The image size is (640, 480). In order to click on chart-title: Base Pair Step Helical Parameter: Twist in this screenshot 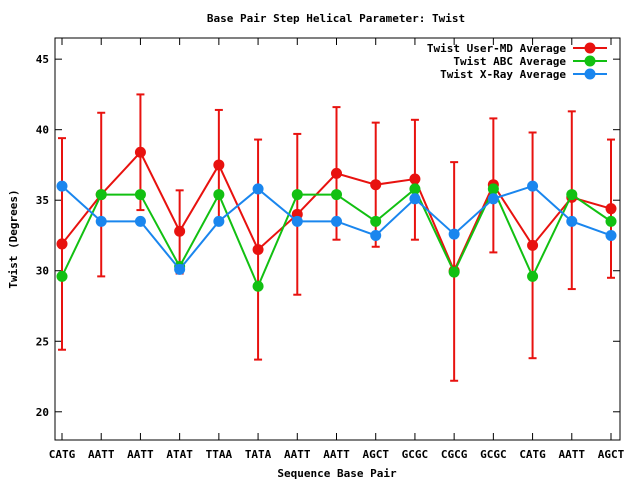, I will do `click(336, 18)`.